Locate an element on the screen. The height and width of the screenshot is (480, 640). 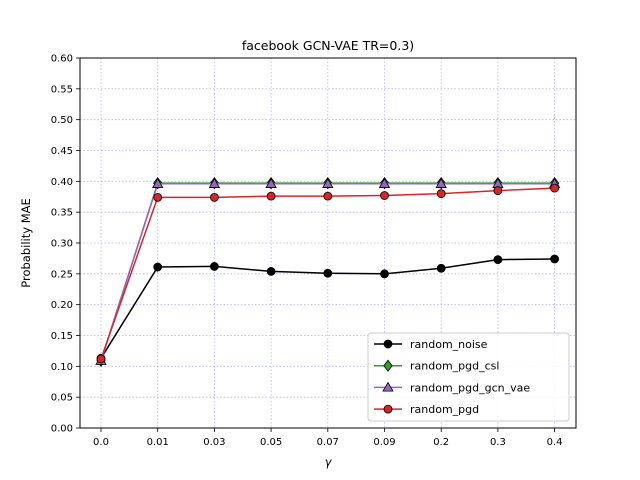
y-tick-label: 0.20 is located at coordinates (62, 305).